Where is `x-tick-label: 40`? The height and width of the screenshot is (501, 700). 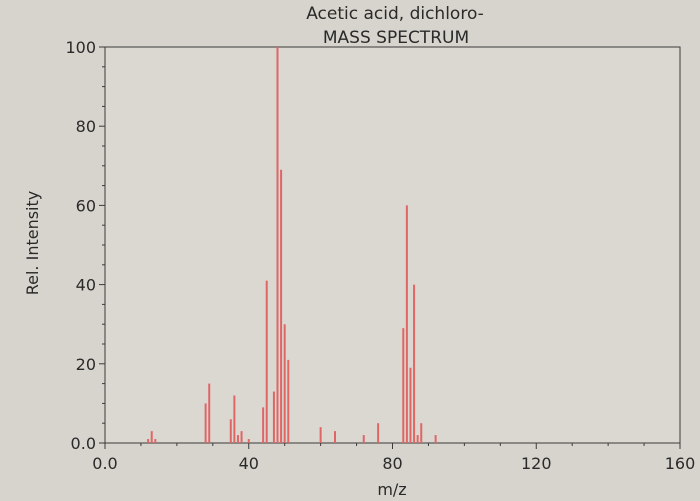
x-tick-label: 40 is located at coordinates (249, 463).